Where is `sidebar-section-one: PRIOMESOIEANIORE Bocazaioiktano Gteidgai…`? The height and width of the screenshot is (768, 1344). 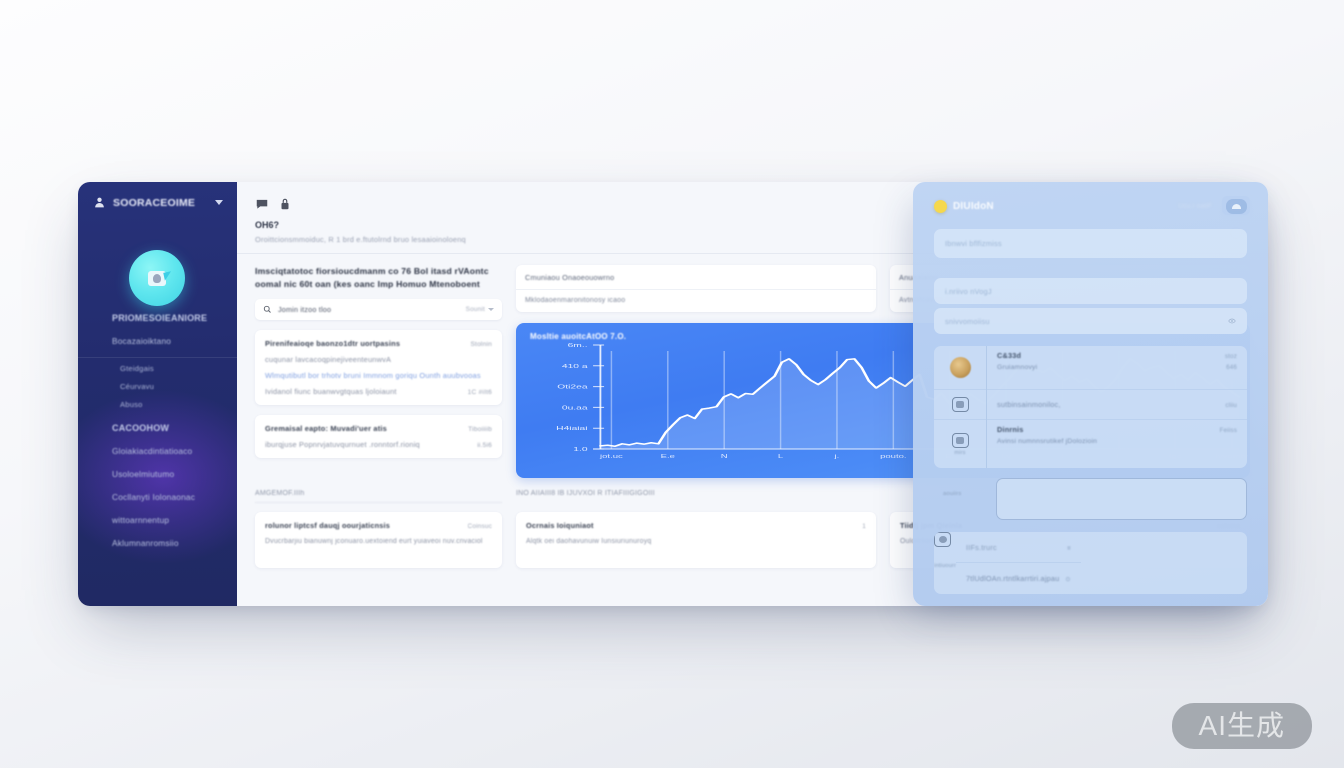 sidebar-section-one: PRIOMESOIEANIORE Bocazaioiktano Gteidgai… is located at coordinates (157, 361).